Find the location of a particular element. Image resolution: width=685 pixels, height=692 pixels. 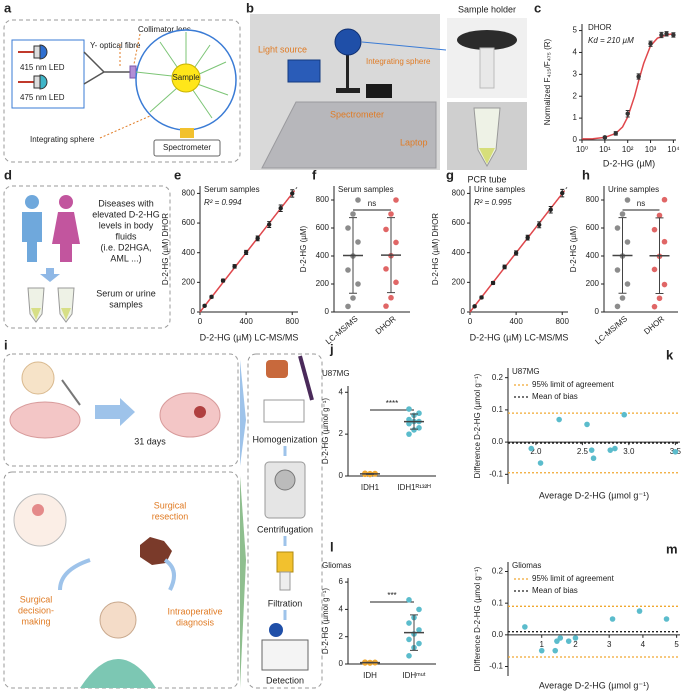

y-tick-label: 0.1 is located at coordinates (498, 409).